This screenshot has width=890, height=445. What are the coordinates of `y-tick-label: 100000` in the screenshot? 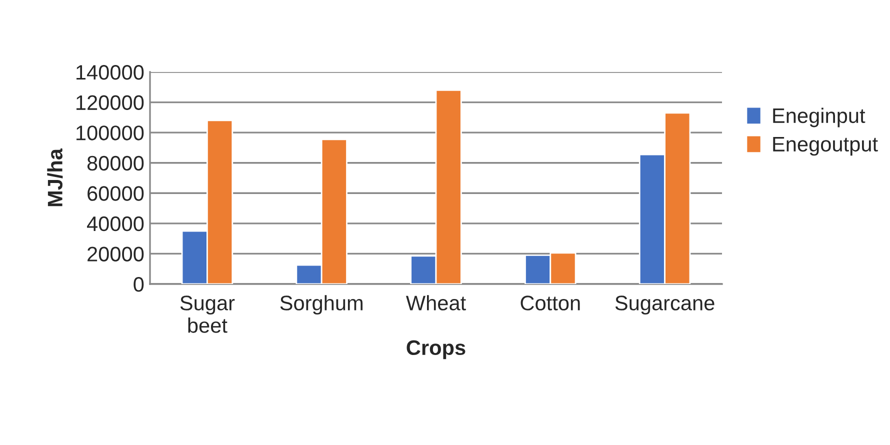 It's located at (110, 133).